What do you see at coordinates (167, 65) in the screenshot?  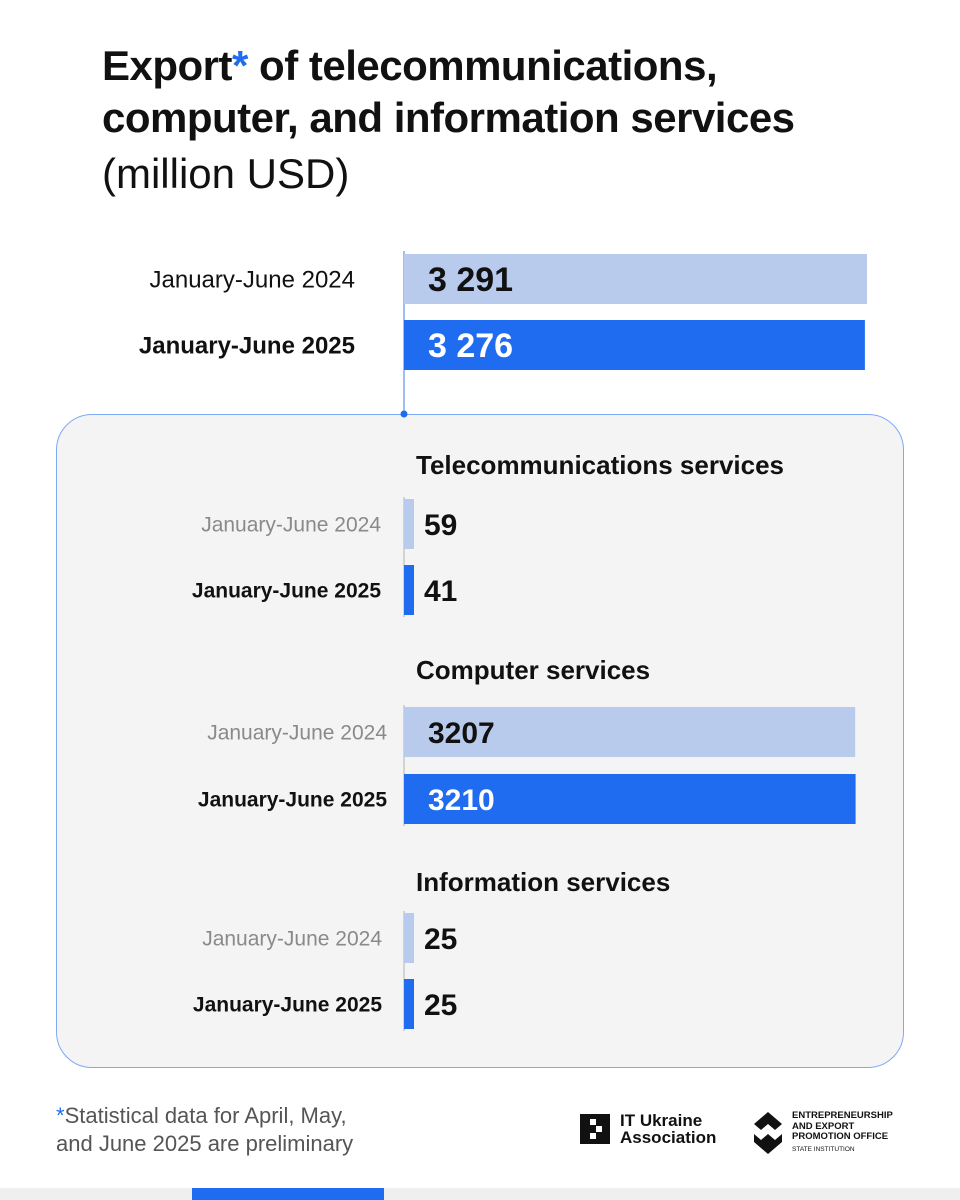 I see `title-word: Export` at bounding box center [167, 65].